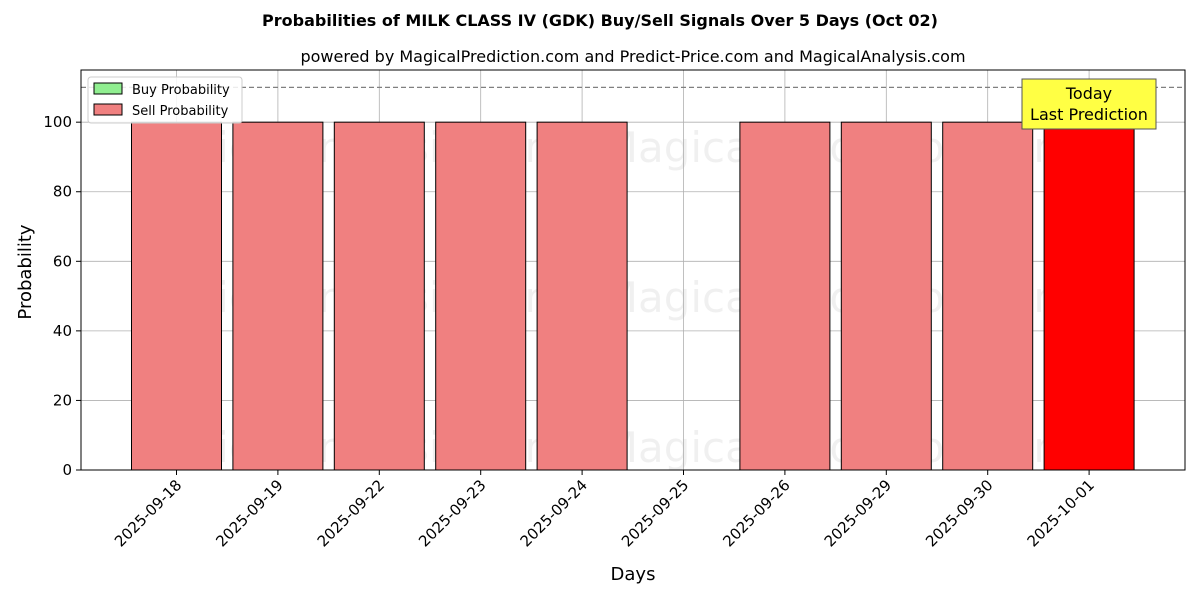 The width and height of the screenshot is (1200, 600). Describe the element at coordinates (25, 271) in the screenshot. I see `y-axis-label: Probability` at that location.